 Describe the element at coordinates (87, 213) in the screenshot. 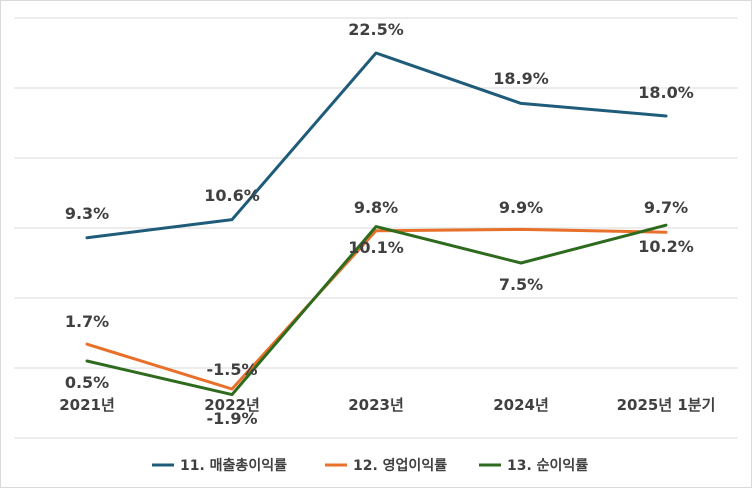

I see `data-label: 9.3%` at that location.